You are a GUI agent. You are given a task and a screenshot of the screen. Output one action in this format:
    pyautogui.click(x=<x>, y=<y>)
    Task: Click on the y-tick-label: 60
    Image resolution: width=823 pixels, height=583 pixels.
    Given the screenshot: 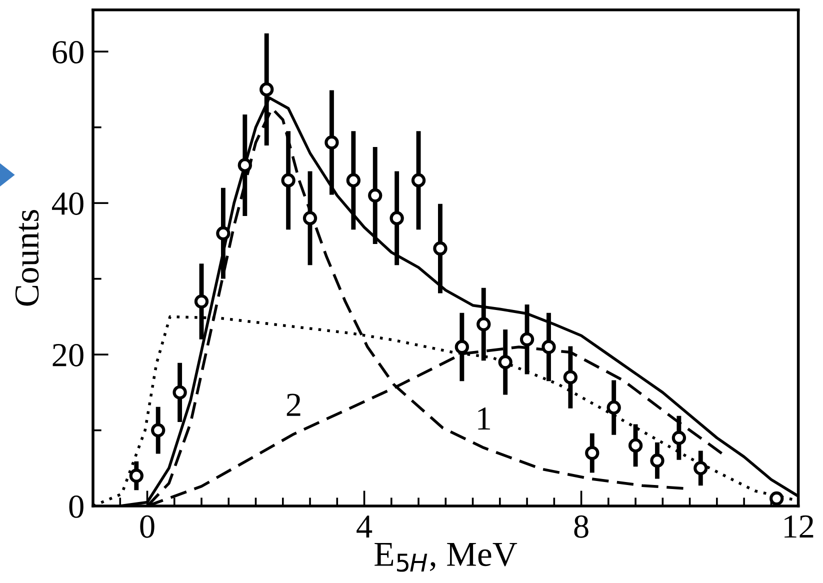 What is the action you would take?
    pyautogui.click(x=68, y=52)
    